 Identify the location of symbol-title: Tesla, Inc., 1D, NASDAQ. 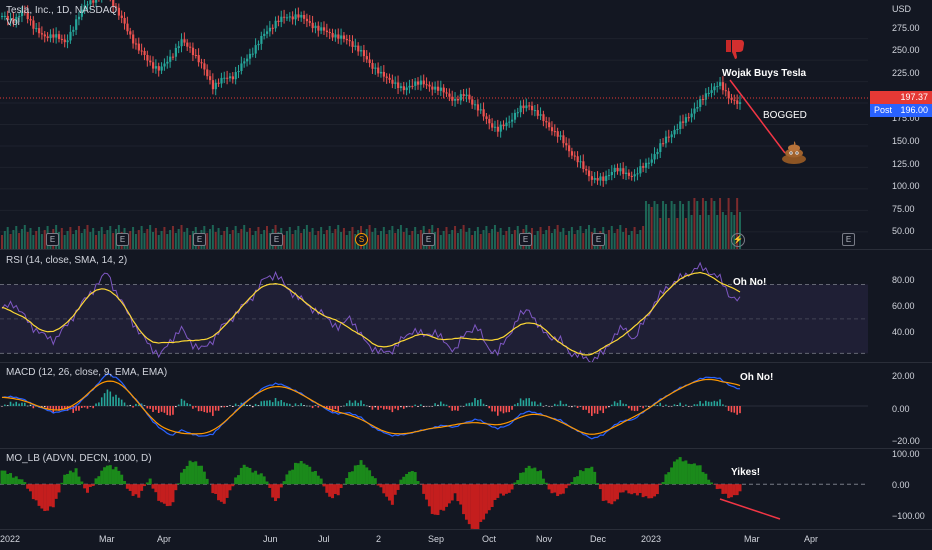
(62, 10).